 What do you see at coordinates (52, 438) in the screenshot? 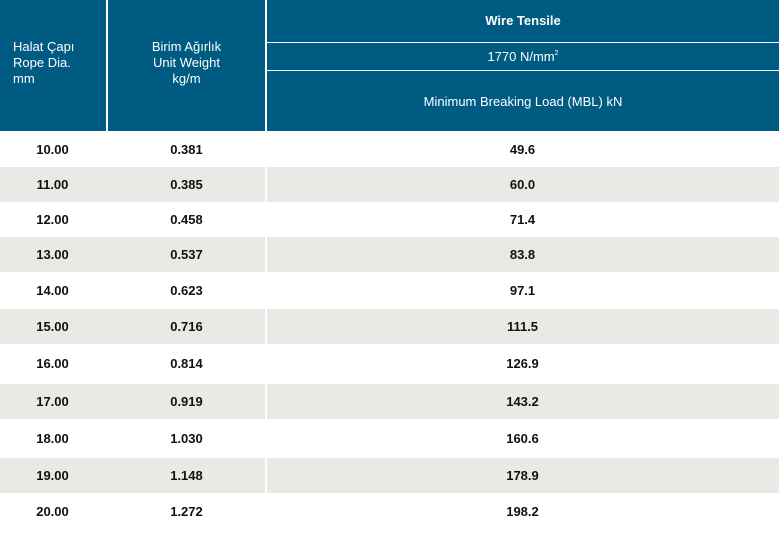
I see `cell-rope-diameter: 18.00` at bounding box center [52, 438].